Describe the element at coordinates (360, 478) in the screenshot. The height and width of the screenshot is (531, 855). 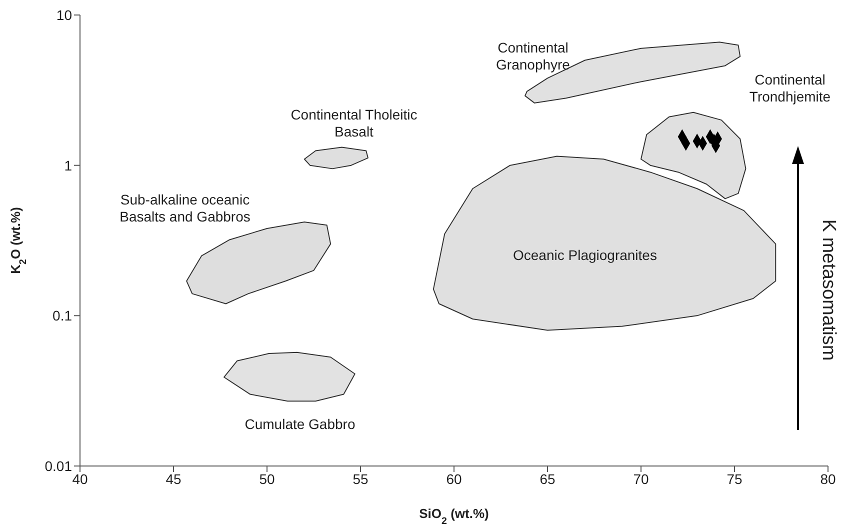
I see `x-tick-label: 55` at that location.